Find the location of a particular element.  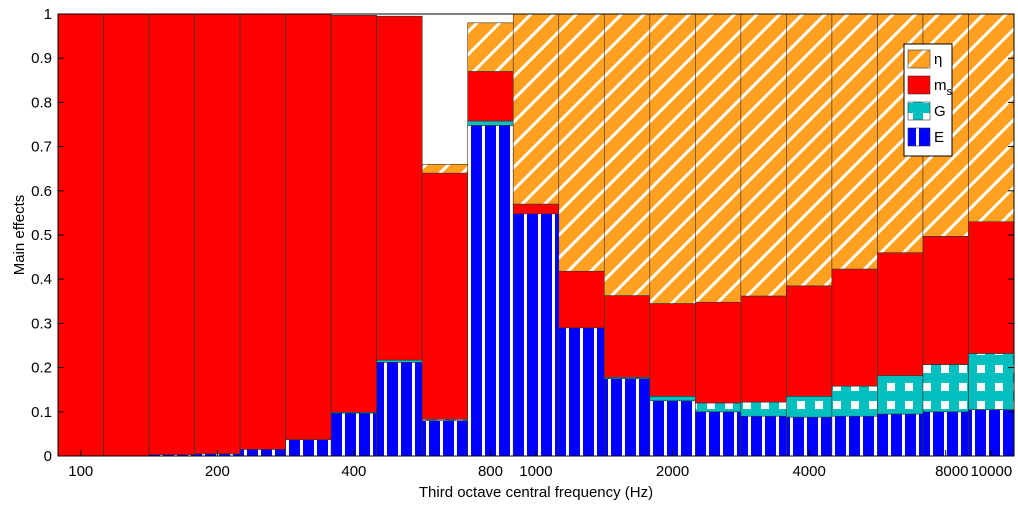

x-tick-label: 800 is located at coordinates (490, 471).